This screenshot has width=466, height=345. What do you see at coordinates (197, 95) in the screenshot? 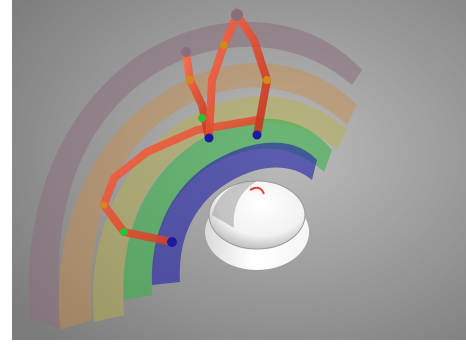
I see `finger-middle-links` at bounding box center [197, 95].